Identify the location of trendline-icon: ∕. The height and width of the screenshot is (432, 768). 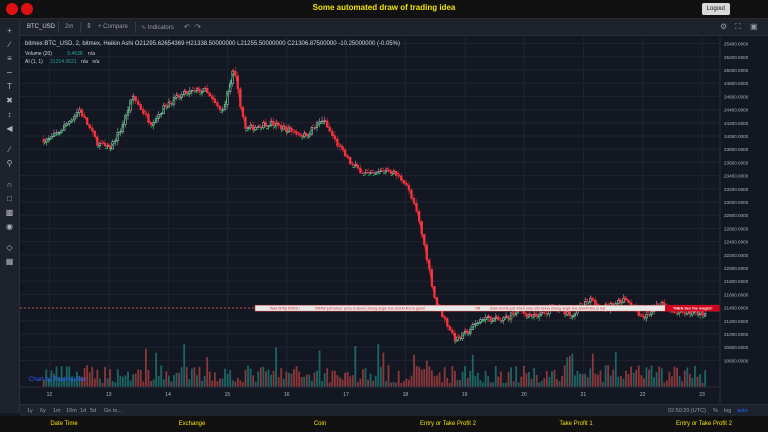
(9, 44).